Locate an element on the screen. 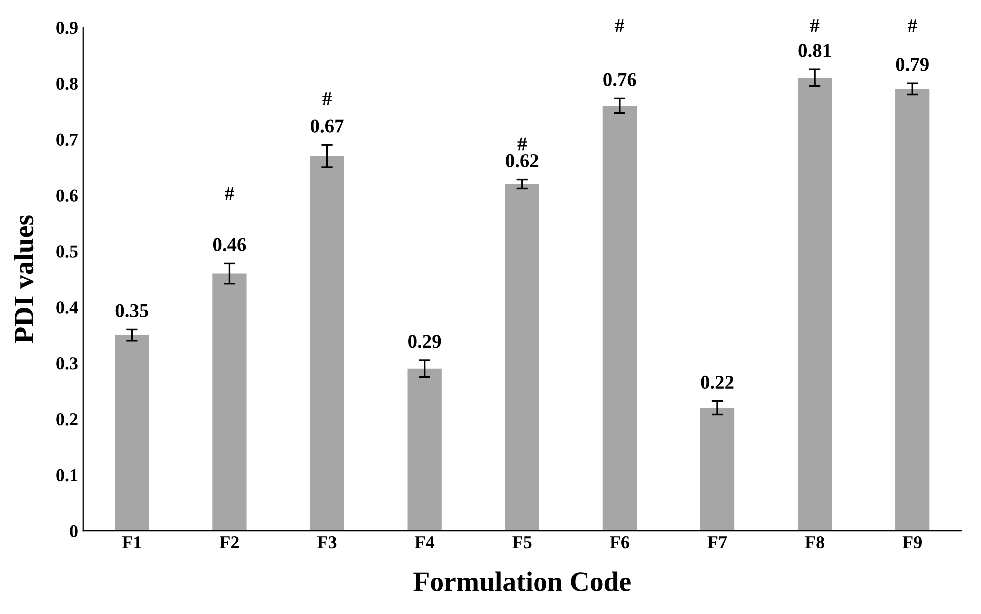 The height and width of the screenshot is (614, 981). y-tick-label: 0.8 is located at coordinates (67, 84).